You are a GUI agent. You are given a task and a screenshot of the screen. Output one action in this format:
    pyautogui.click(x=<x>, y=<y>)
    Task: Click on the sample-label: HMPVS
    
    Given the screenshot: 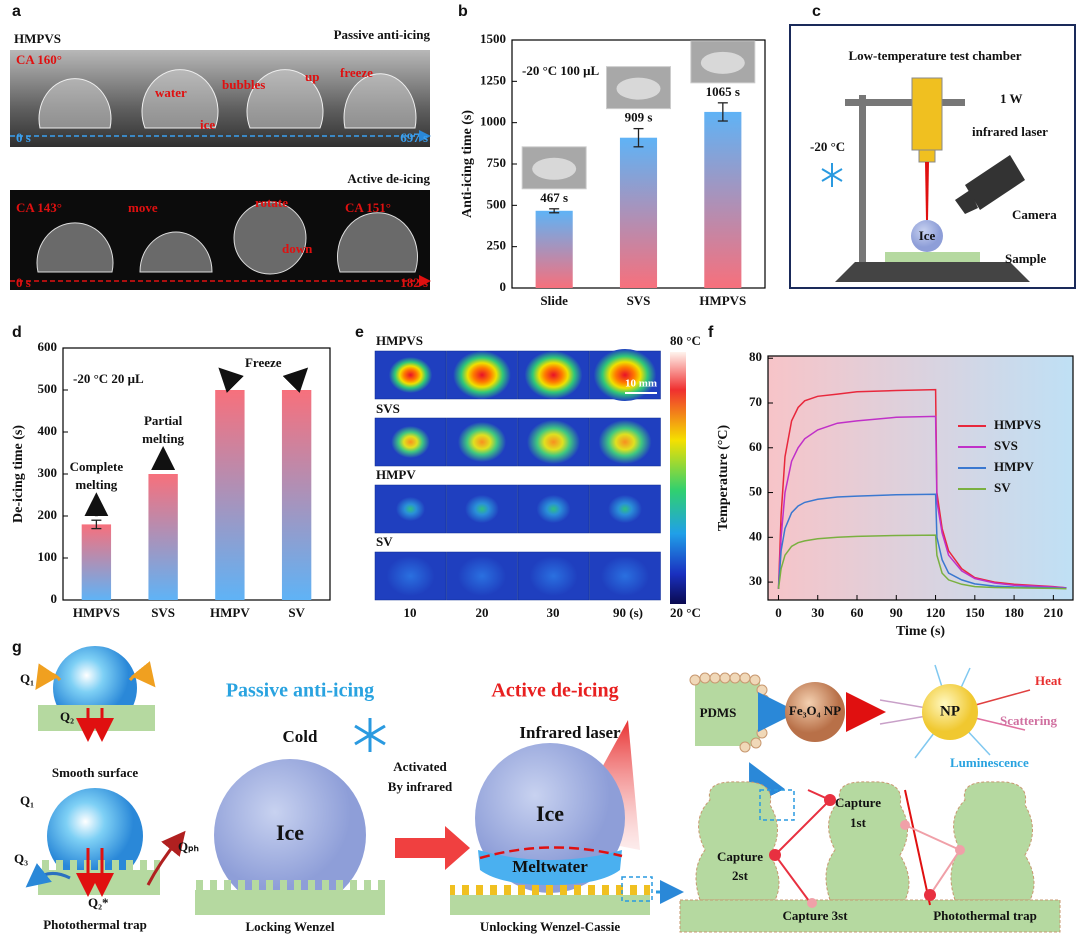 What is the action you would take?
    pyautogui.click(x=37, y=38)
    